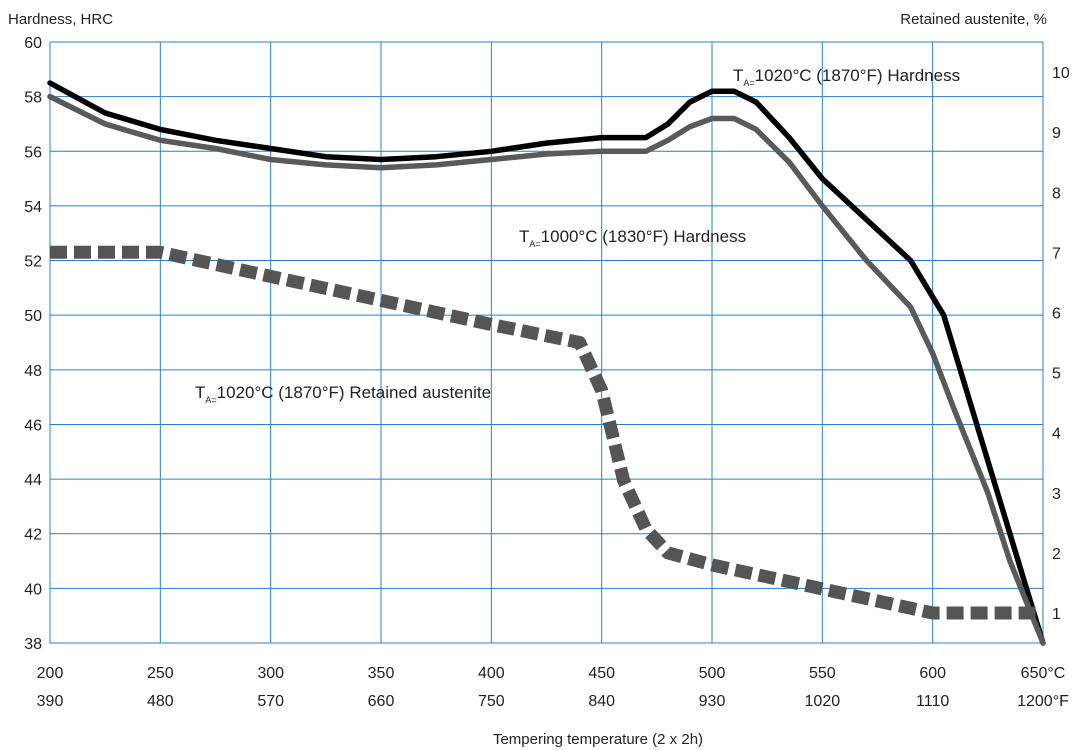 The image size is (1072, 750). Describe the element at coordinates (932, 673) in the screenshot. I see `x-tick-label-c: 600` at that location.